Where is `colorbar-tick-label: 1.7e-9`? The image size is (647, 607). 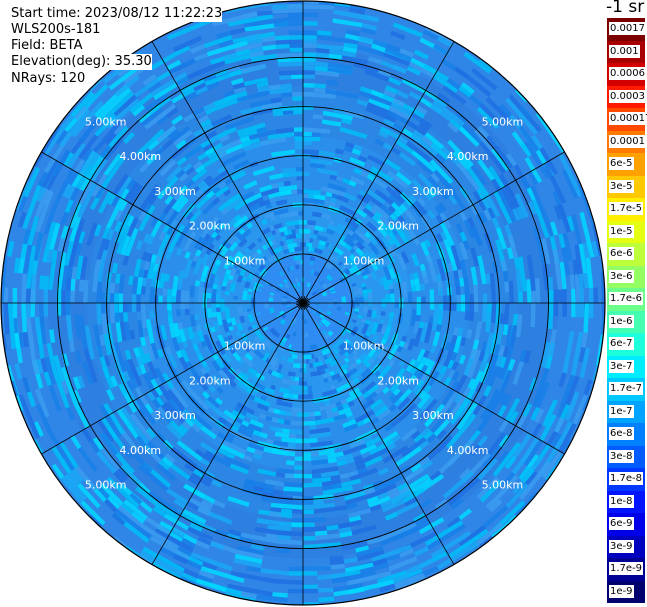
colorbar-tick-label: 1.7e-9 is located at coordinates (626, 568).